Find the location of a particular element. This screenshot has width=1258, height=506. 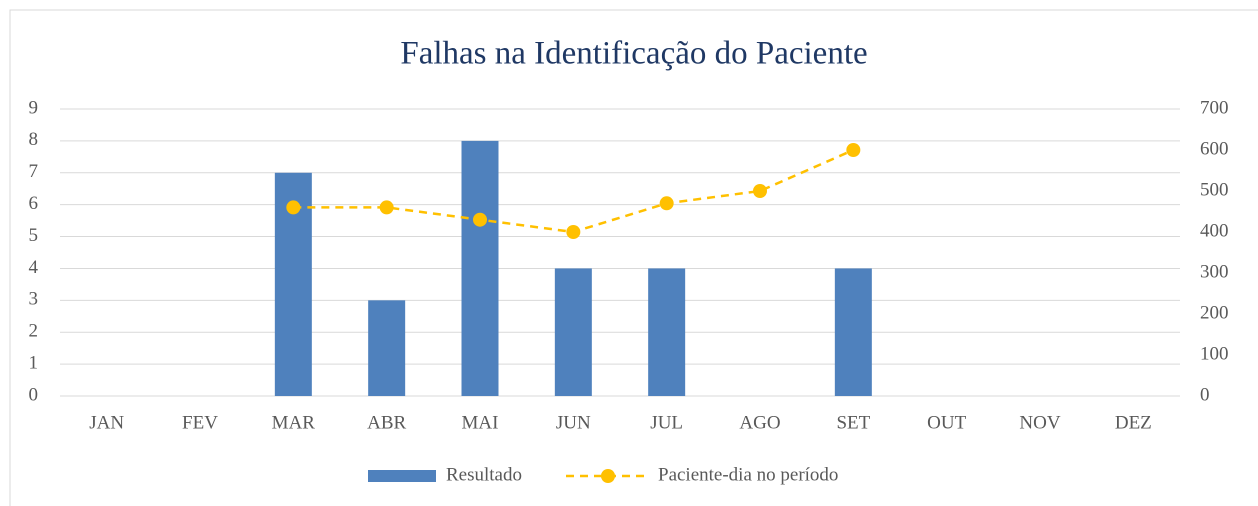

y-tick-label: 6 is located at coordinates (34, 203).